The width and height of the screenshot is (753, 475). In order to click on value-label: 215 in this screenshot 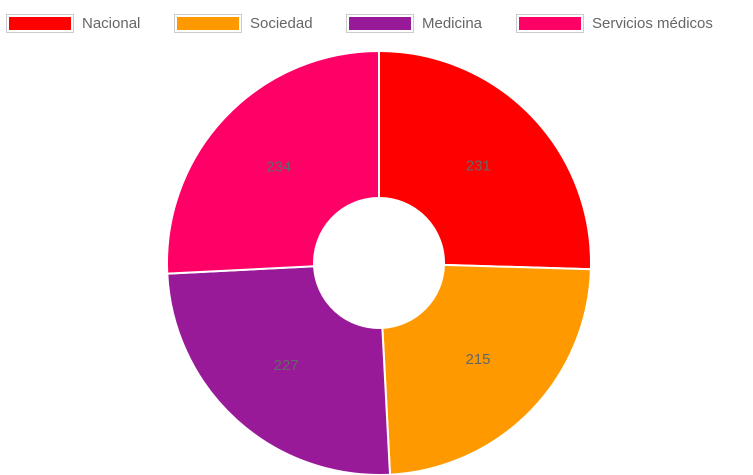, I will do `click(478, 359)`.